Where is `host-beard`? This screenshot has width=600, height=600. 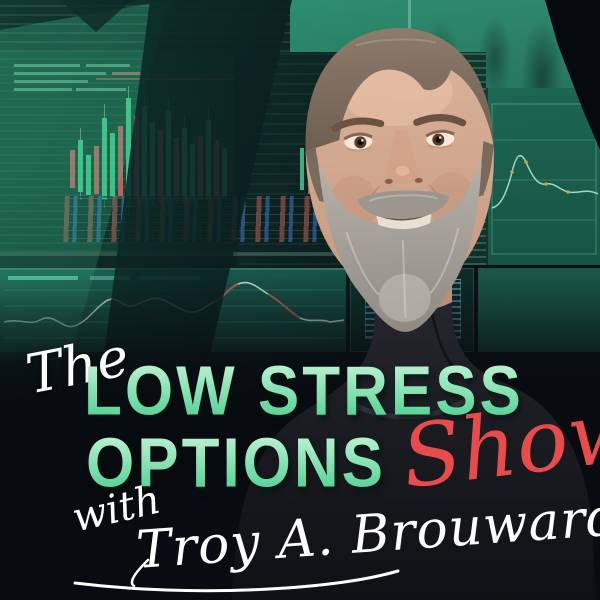 host-beard is located at coordinates (399, 243).